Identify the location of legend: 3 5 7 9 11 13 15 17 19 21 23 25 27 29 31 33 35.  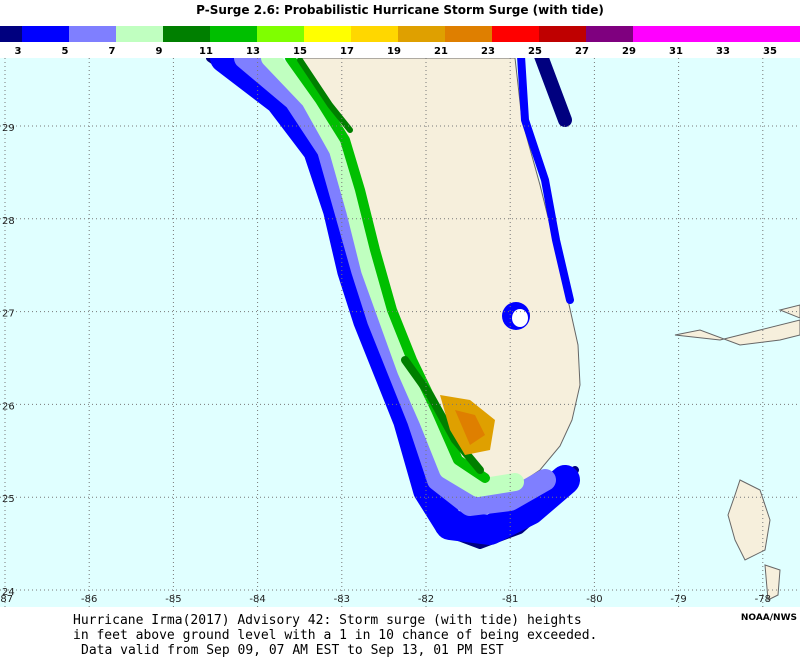
(400, 41).